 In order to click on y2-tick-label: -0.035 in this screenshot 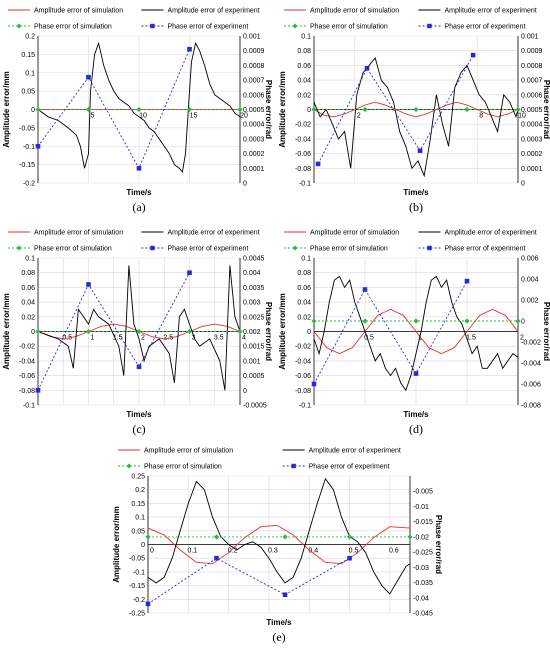, I will do `click(423, 583)`.